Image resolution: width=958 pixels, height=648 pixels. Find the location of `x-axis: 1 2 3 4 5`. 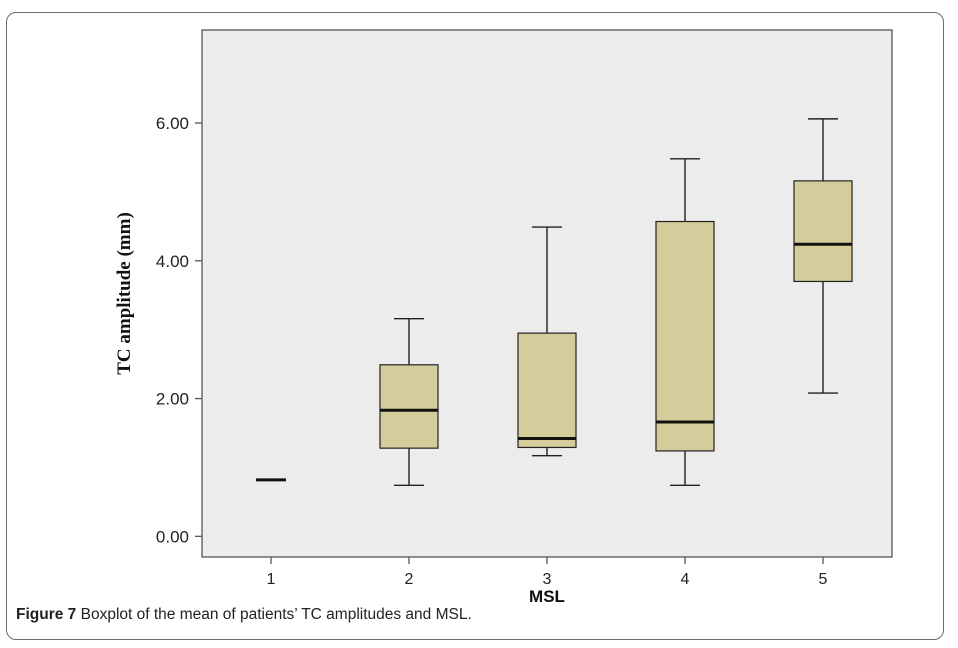

x-axis: 1 2 3 4 5 is located at coordinates (547, 572).